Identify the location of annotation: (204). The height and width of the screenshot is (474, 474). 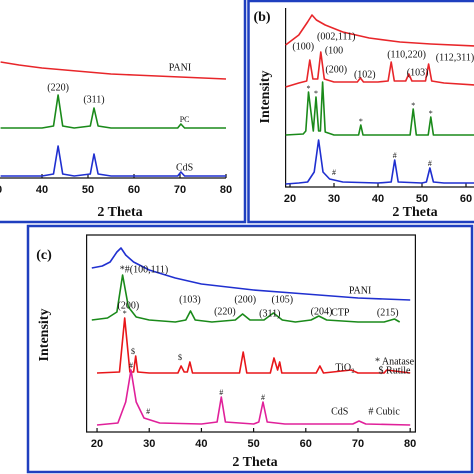
(322, 311).